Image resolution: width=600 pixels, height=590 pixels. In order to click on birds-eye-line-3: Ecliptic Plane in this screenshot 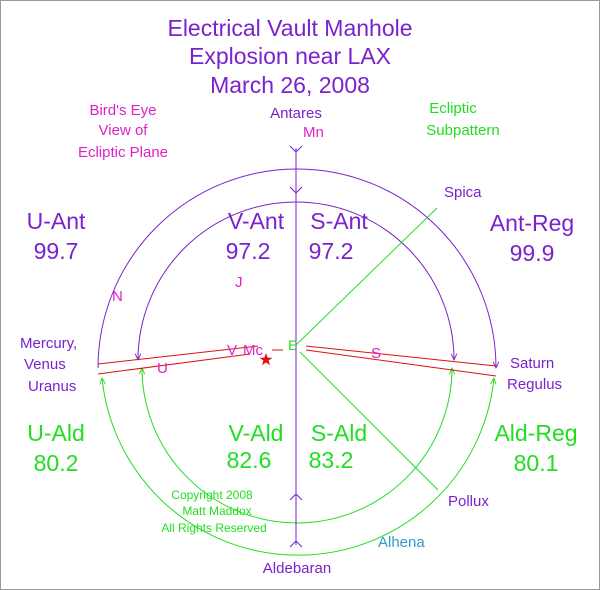, I will do `click(123, 152)`.